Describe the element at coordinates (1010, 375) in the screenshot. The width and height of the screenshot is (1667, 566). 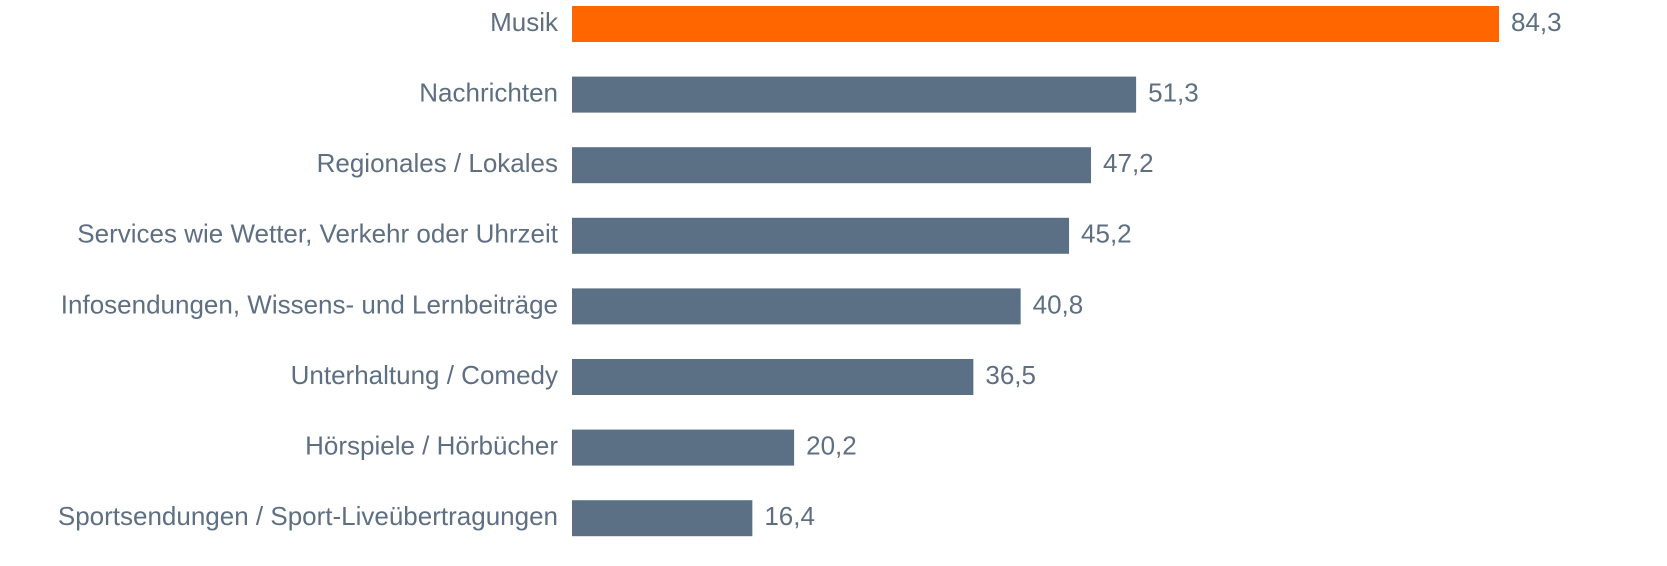
I see `value-label: 36,5` at that location.